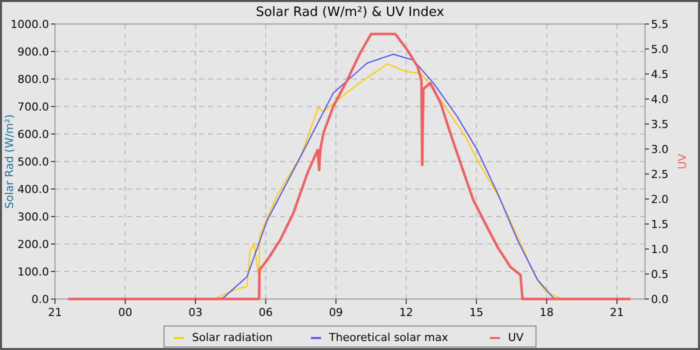  I want to click on y2-tick-label: 1.0, so click(659, 249).